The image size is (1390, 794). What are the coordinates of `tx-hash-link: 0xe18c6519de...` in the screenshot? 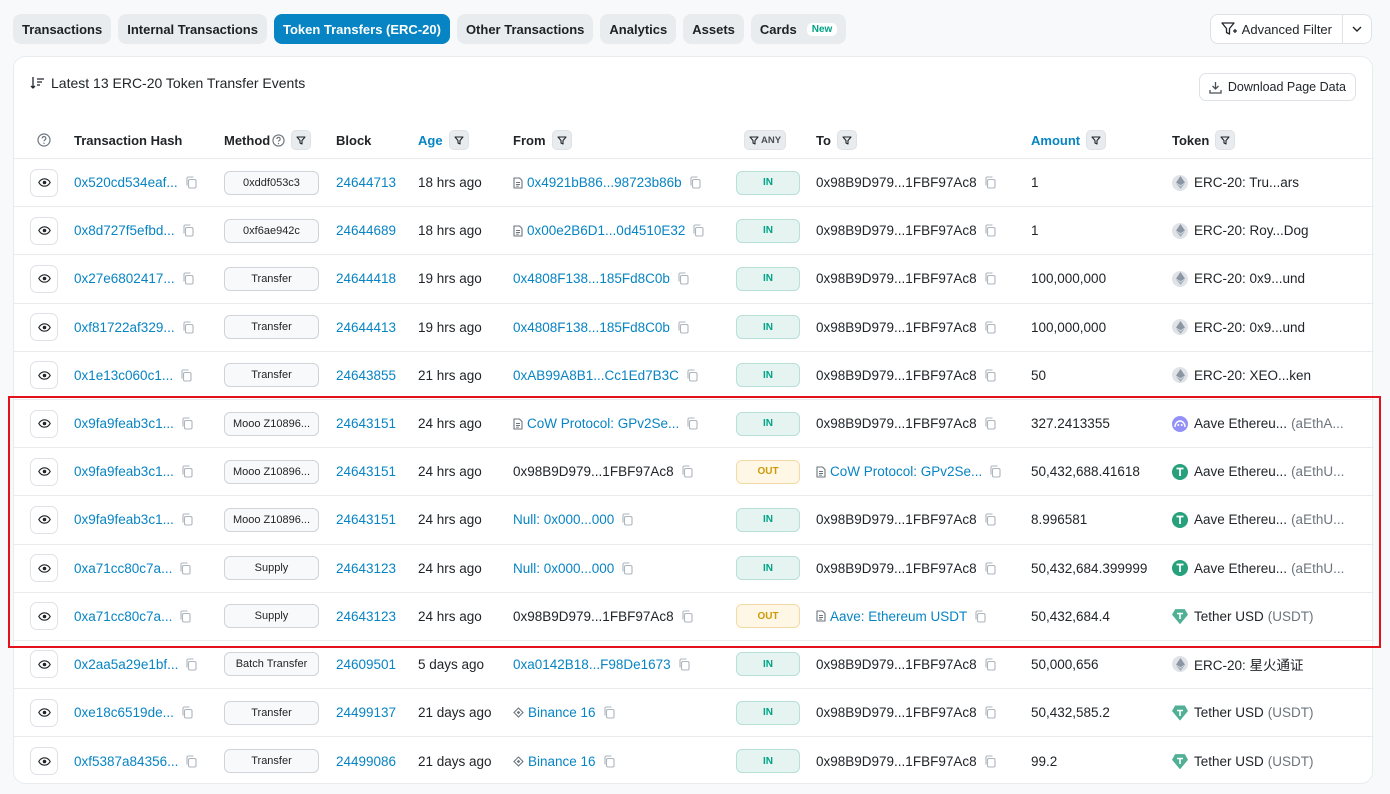 It's located at (124, 713).